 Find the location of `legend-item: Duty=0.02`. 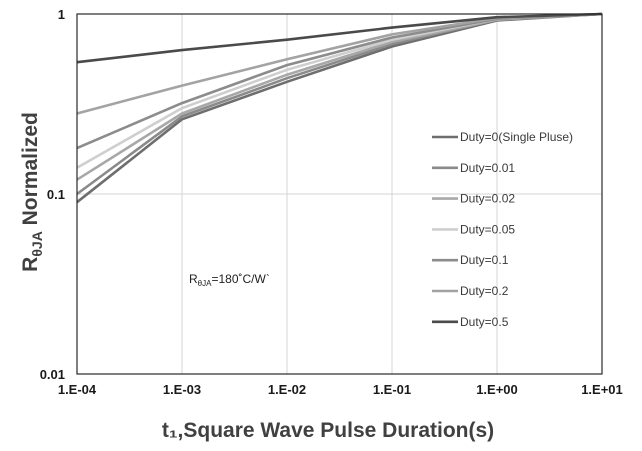

legend-item: Duty=0.02 is located at coordinates (473, 199).